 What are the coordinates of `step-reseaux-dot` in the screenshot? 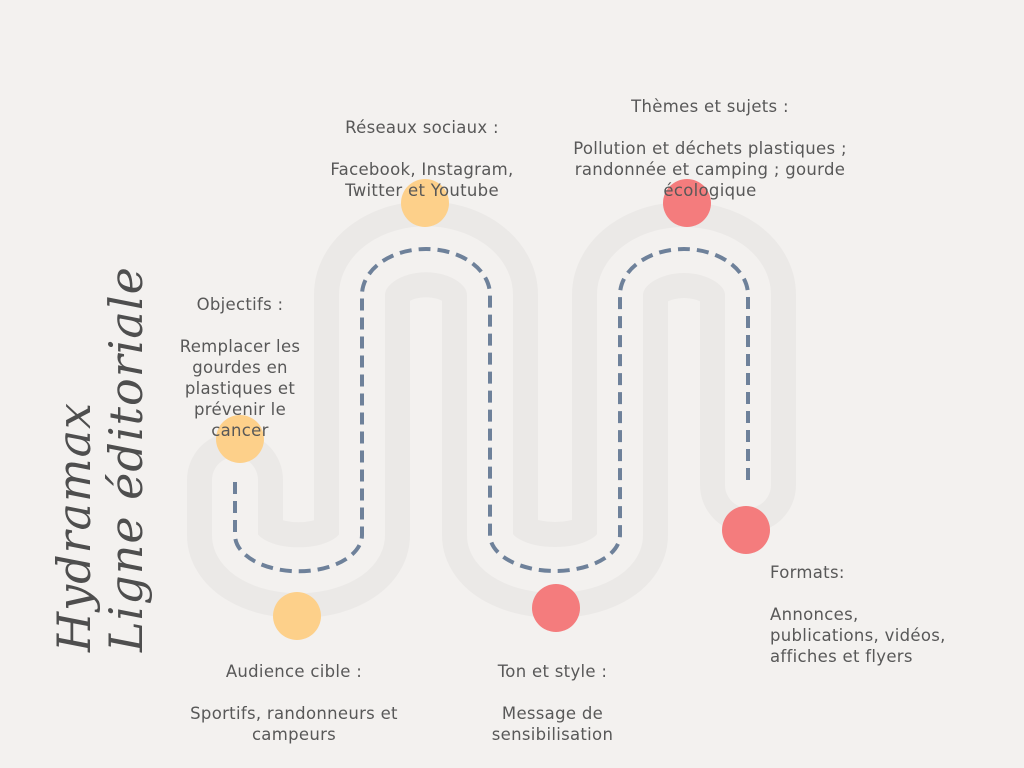 It's located at (425, 203).